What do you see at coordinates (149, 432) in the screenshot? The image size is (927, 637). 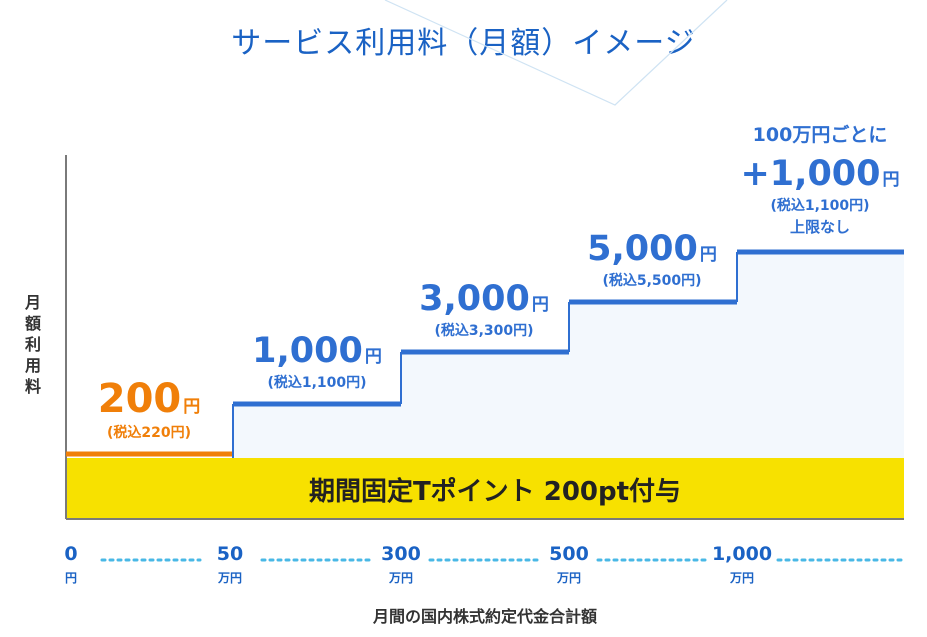 I see `fee-tax-included: (税込220円)` at bounding box center [149, 432].